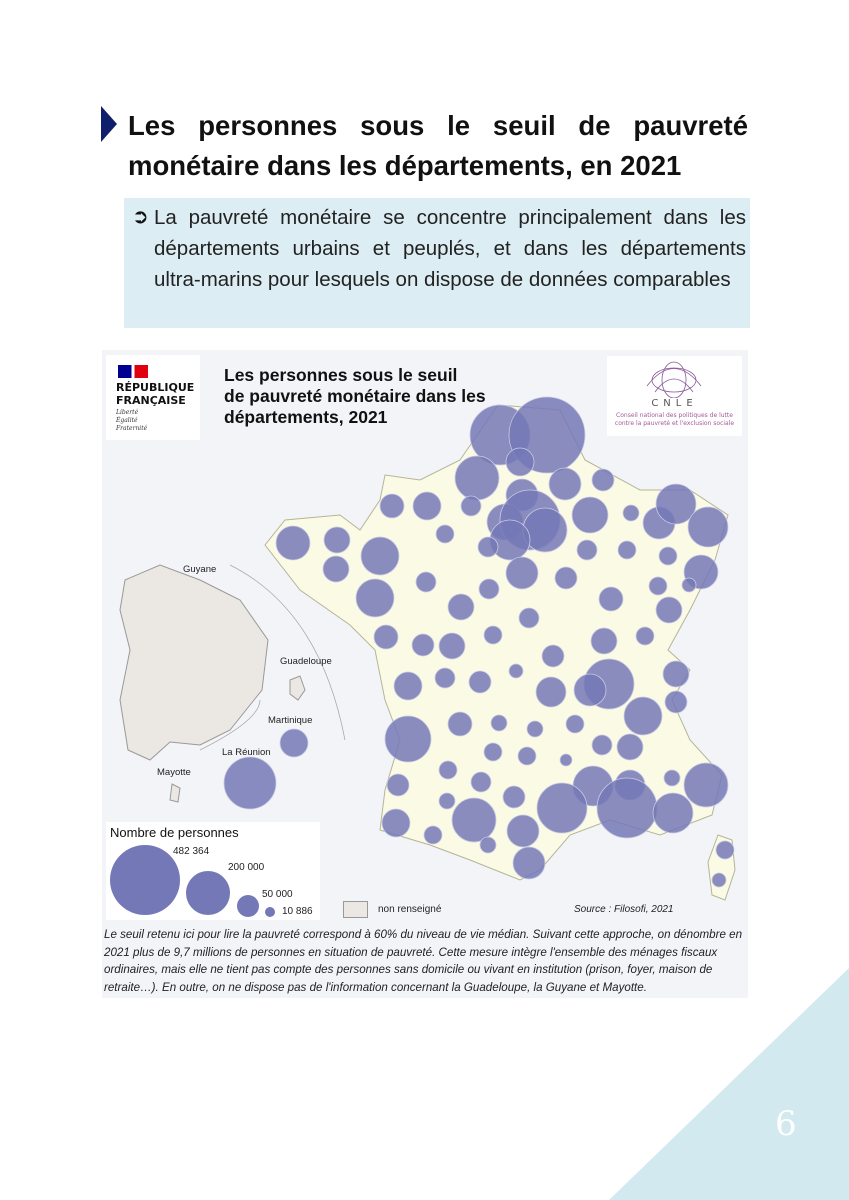 This screenshot has width=849, height=1200. What do you see at coordinates (297, 688) in the screenshot?
I see `guadeloupe-outline` at bounding box center [297, 688].